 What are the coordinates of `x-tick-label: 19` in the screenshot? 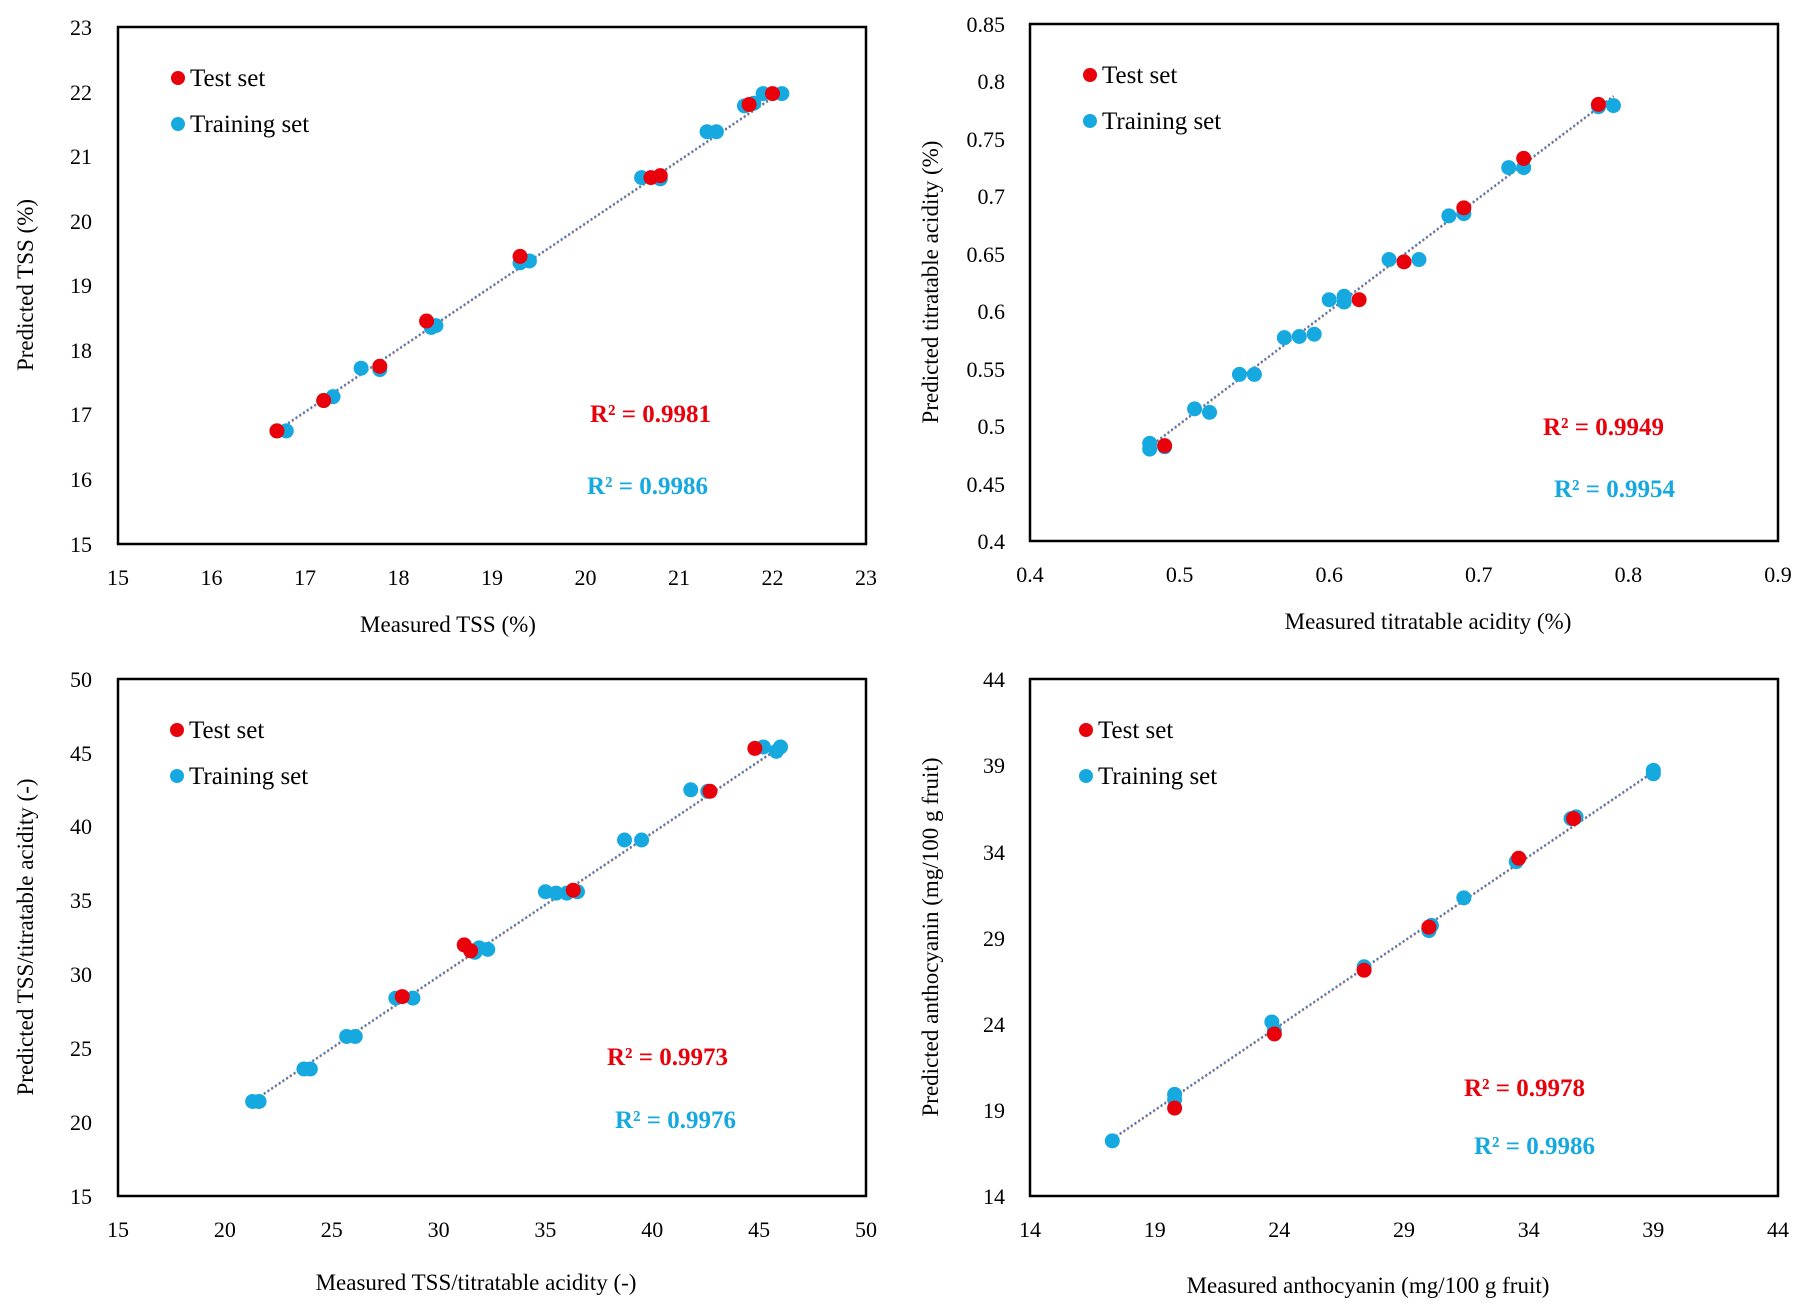 It's located at (1155, 1229).